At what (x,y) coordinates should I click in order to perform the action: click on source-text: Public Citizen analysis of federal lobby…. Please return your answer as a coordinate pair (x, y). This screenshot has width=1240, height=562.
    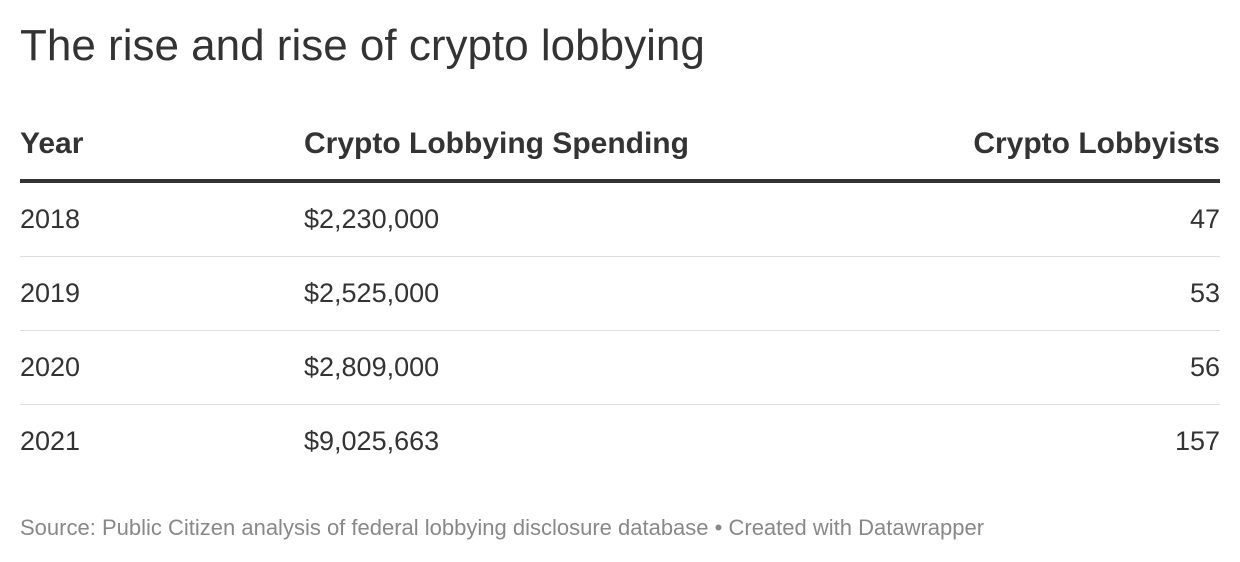
    Looking at the image, I should click on (405, 527).